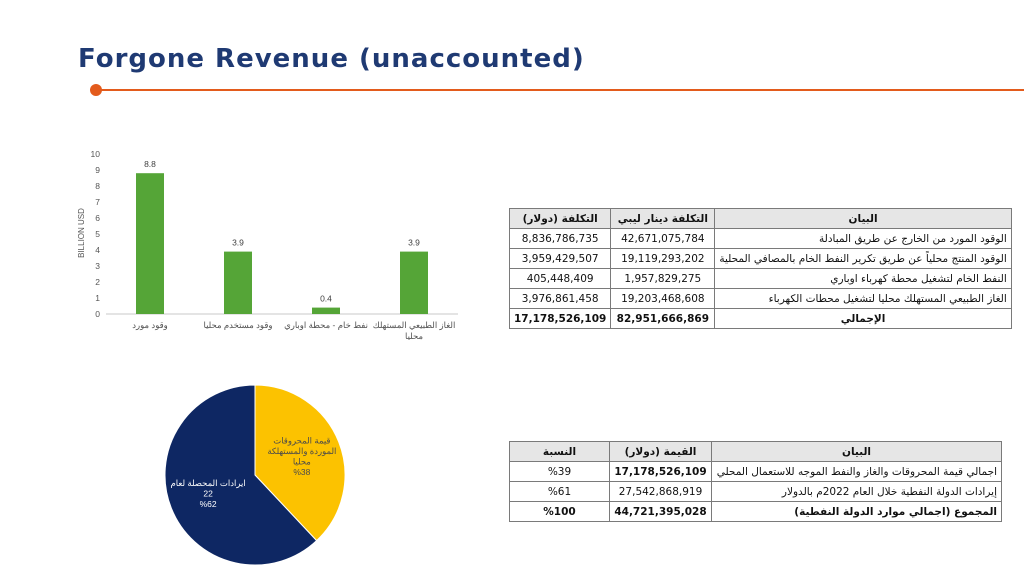 The width and height of the screenshot is (1024, 576). Describe the element at coordinates (97, 170) in the screenshot. I see `y-tick-label: 9` at that location.